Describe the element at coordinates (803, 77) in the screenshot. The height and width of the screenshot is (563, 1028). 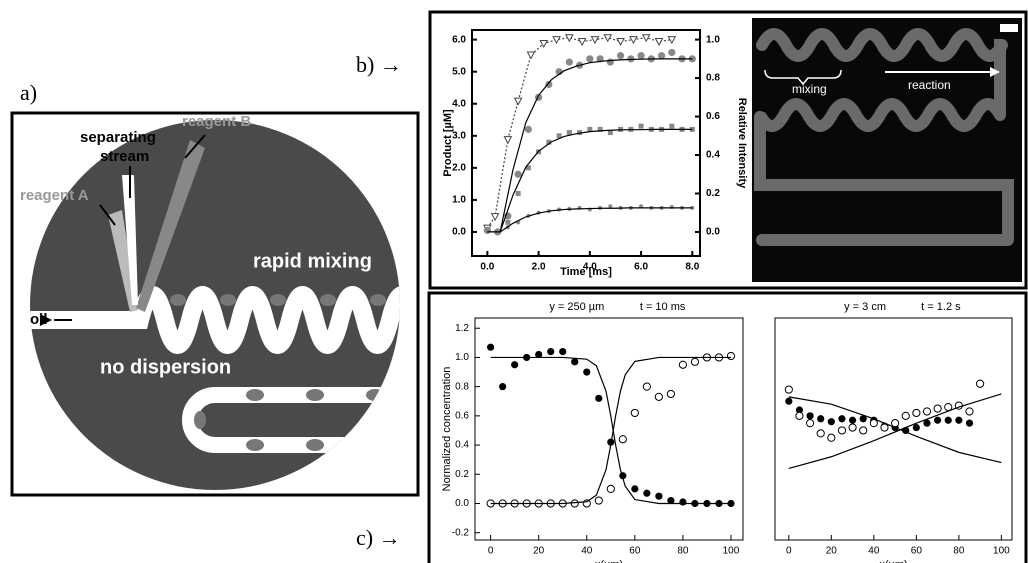
I see `brace` at that location.